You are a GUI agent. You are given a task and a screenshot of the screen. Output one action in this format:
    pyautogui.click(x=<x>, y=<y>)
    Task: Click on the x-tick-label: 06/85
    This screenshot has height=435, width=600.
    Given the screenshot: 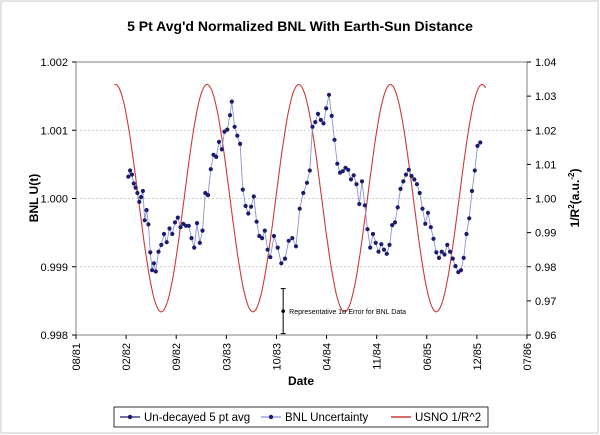 What is the action you would take?
    pyautogui.click(x=428, y=357)
    